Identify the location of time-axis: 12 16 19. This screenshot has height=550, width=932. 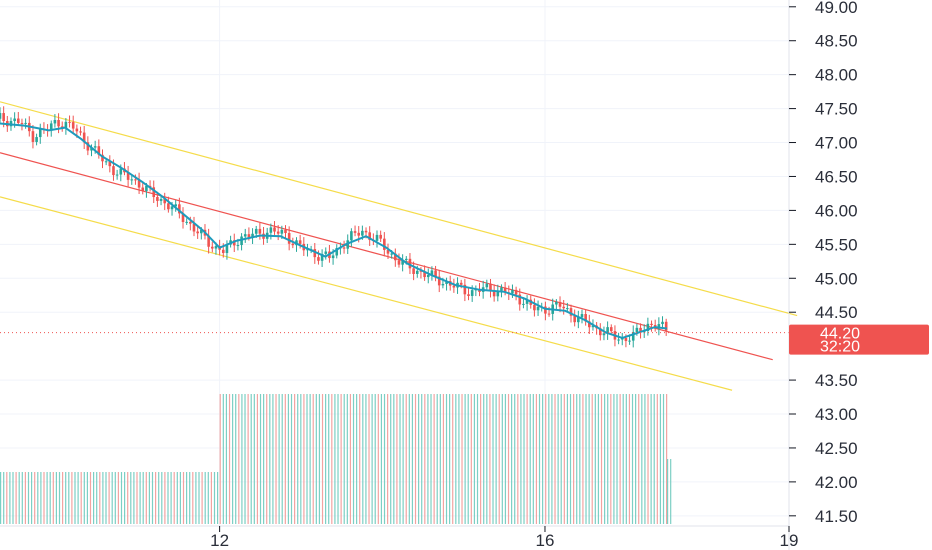
(399, 537).